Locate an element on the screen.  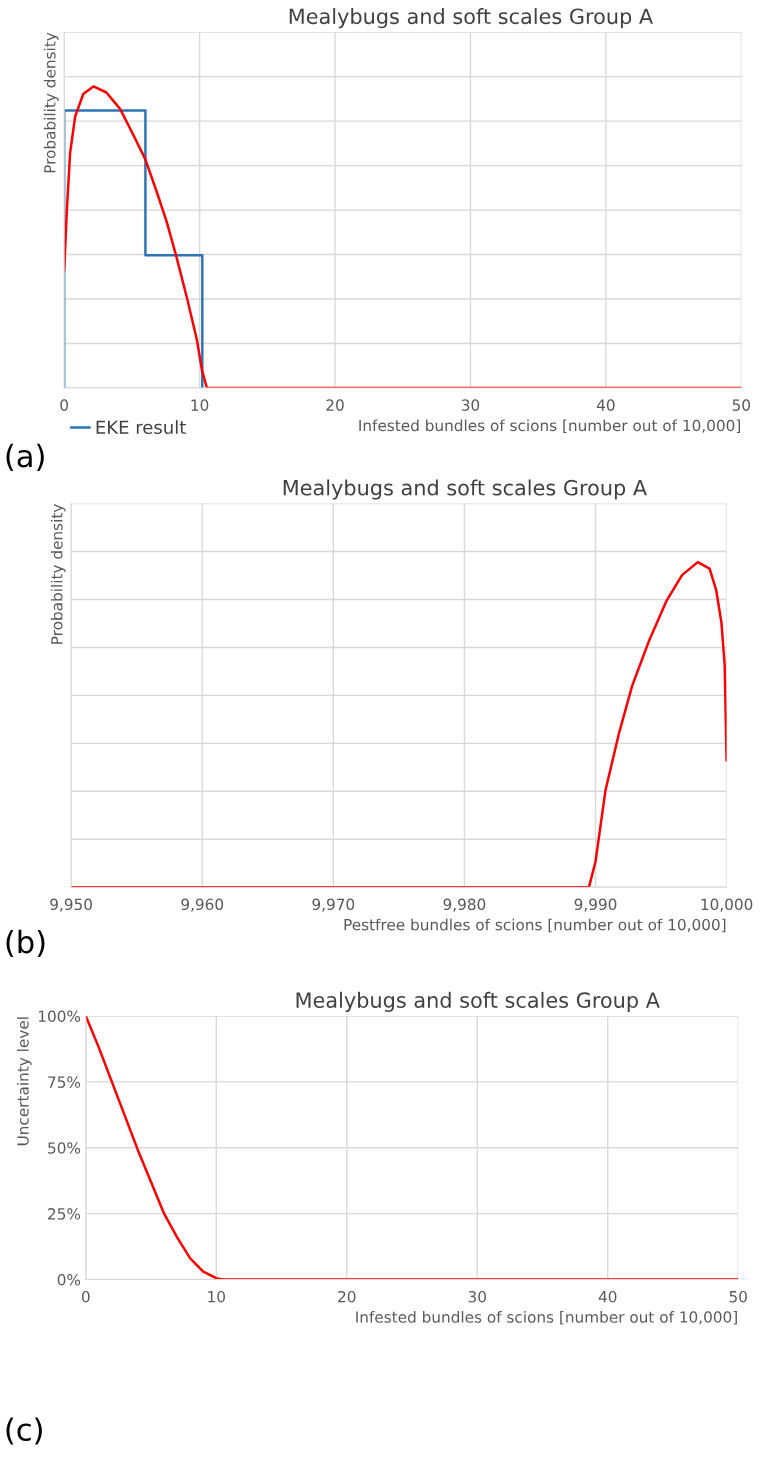
y-tick-label: 50% is located at coordinates (64, 1148).